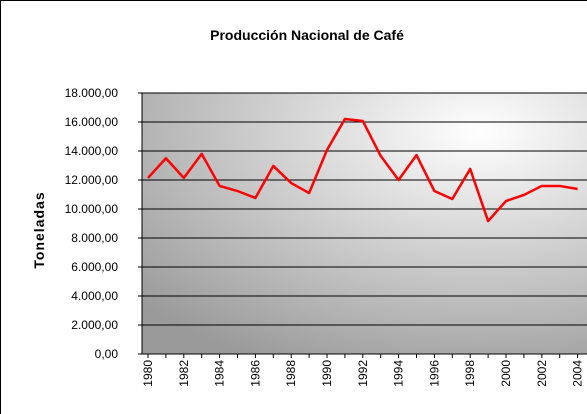  What do you see at coordinates (92, 122) in the screenshot?
I see `y-tick-label: 16.000,00` at bounding box center [92, 122].